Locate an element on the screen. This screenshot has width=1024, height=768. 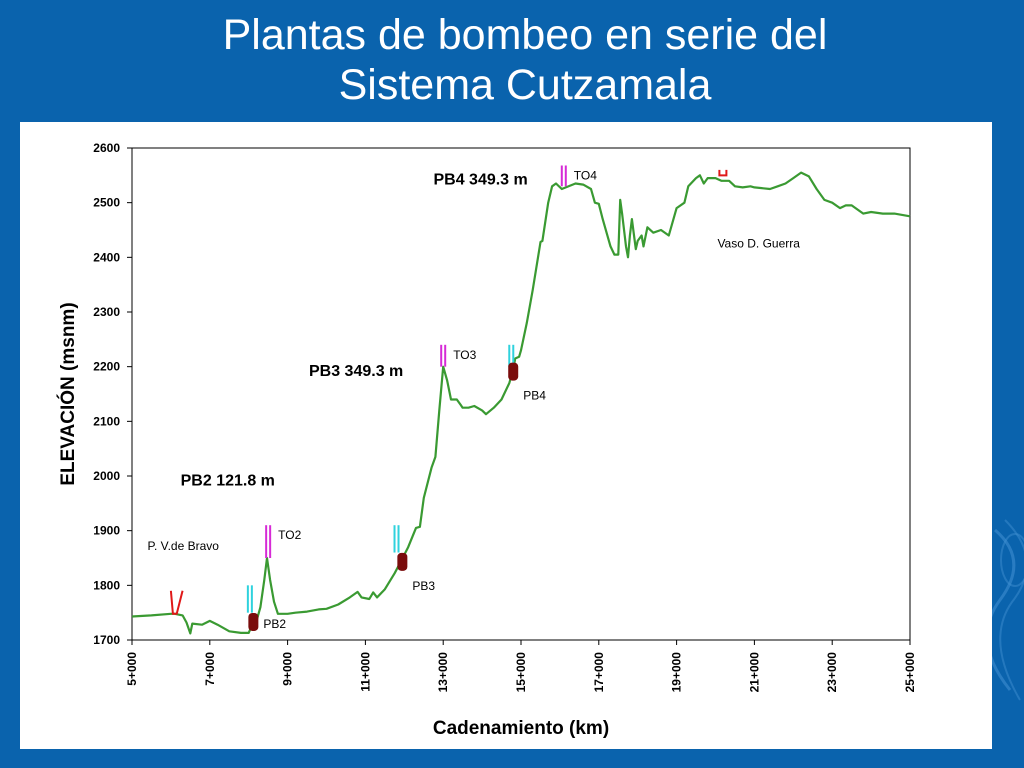
y-tick-label: 1900 is located at coordinates (106, 531).